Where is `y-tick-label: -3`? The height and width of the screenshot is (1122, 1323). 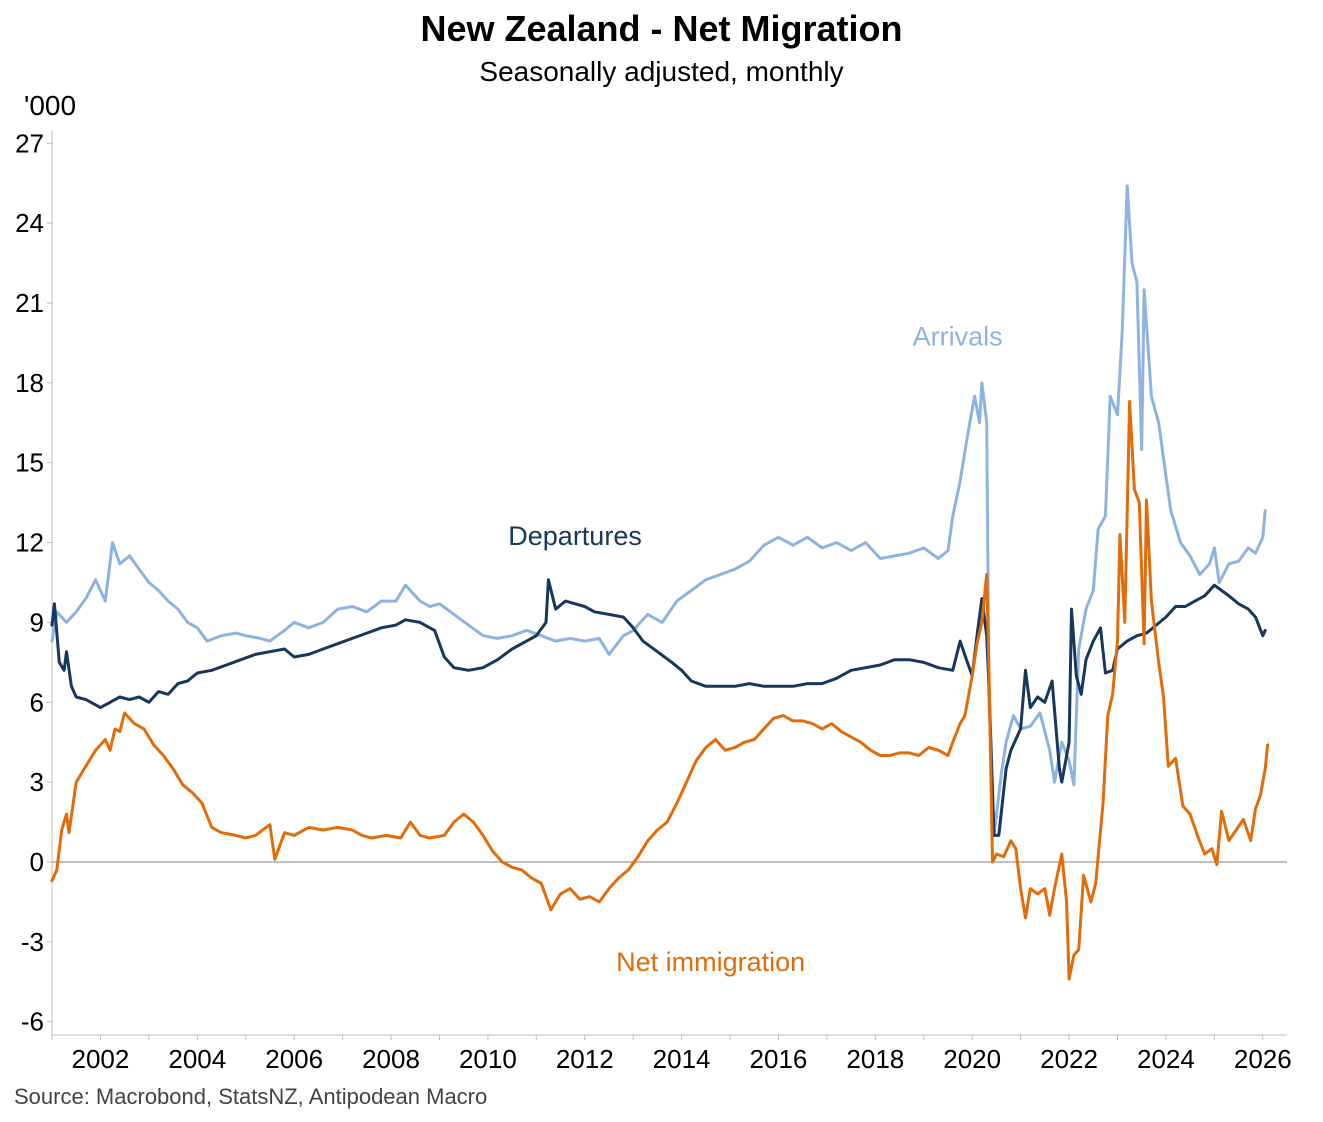
y-tick-label: -3 is located at coordinates (32, 942).